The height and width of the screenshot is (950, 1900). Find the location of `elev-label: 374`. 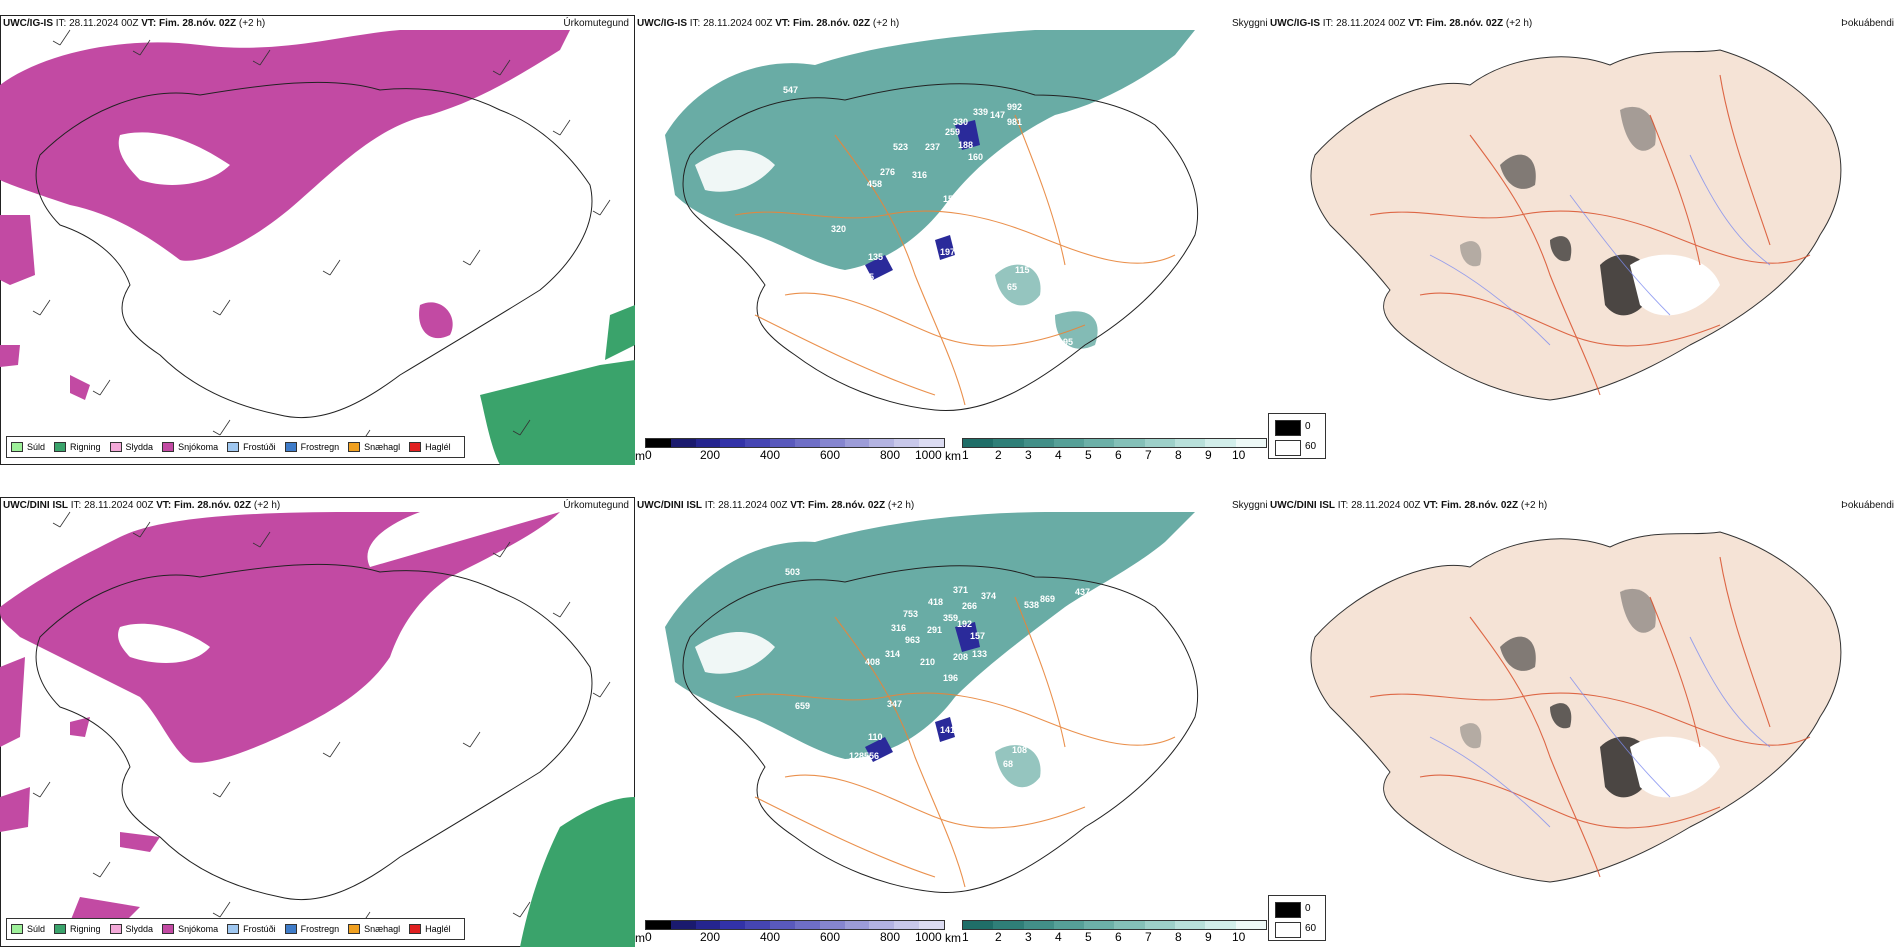

elev-label: 374 is located at coordinates (988, 596).